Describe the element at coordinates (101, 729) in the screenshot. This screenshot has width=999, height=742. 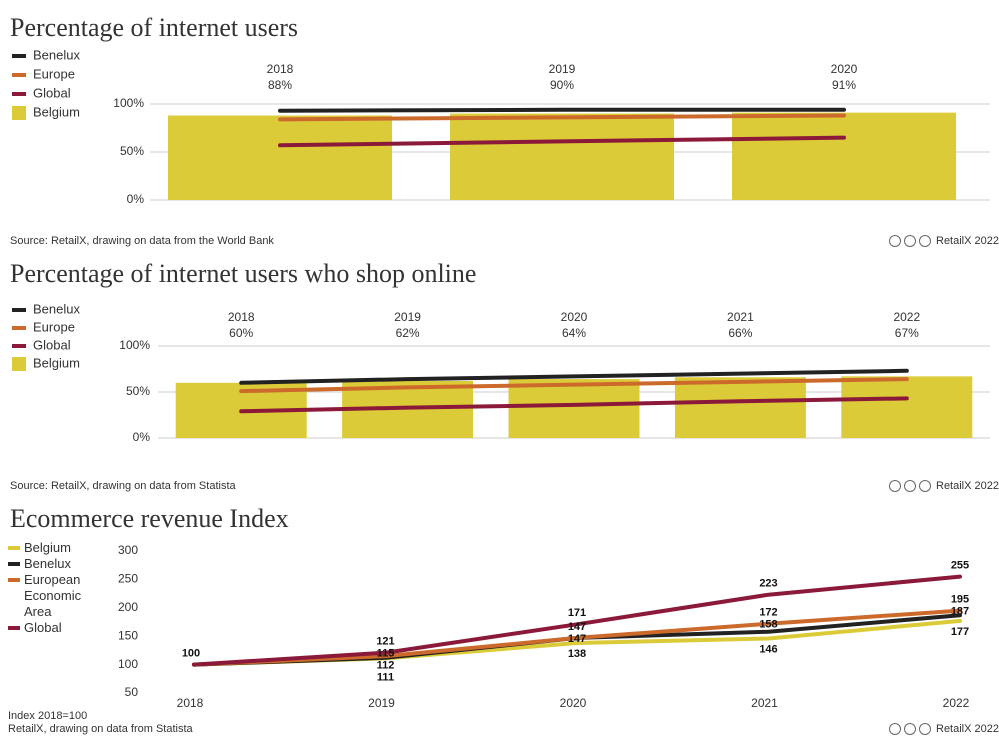
I see `source: RetailX, drawing on data from Statista` at that location.